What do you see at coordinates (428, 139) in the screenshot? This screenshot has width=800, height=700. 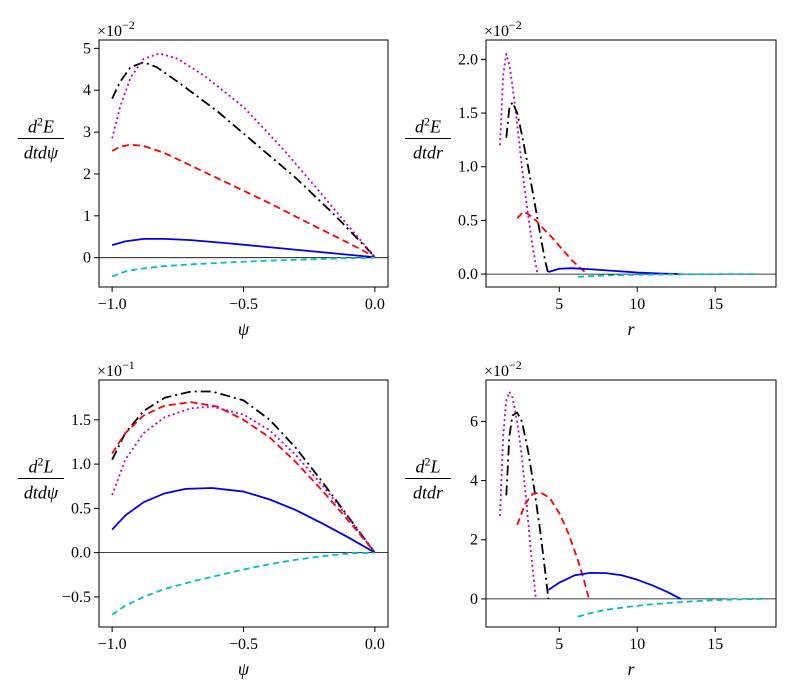 I see `y-axis-label: d2E dtdr` at bounding box center [428, 139].